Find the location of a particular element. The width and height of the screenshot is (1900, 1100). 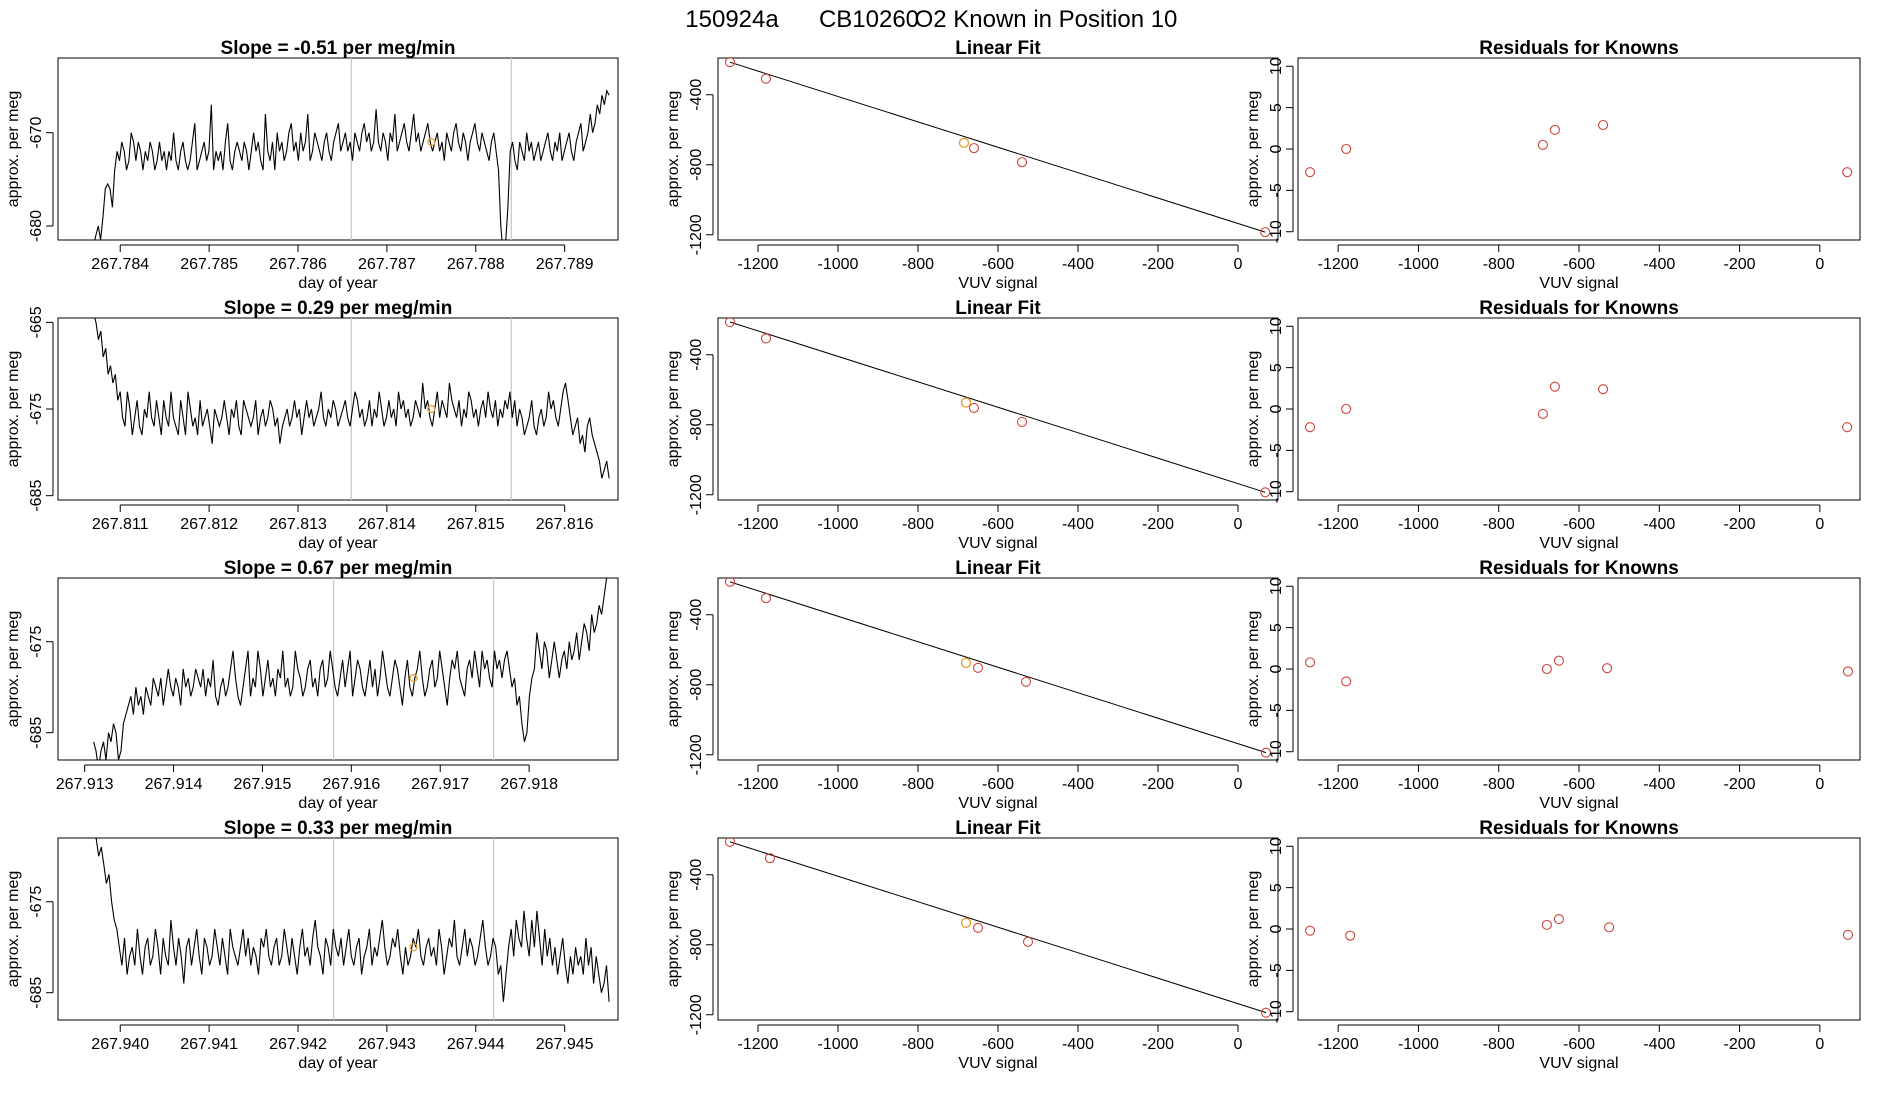

row2-residuals-y-tick-label: 10 is located at coordinates (1276, 326).